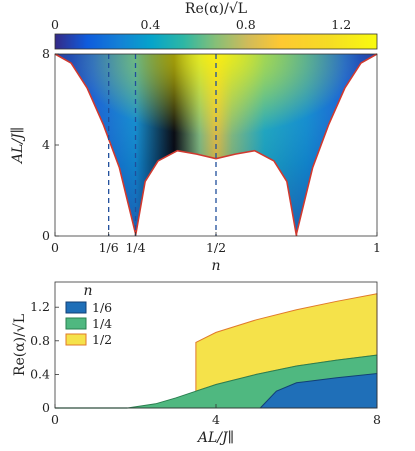  What do you see at coordinates (40, 373) in the screenshot?
I see `y-tick-label: 0.4` at bounding box center [40, 373].